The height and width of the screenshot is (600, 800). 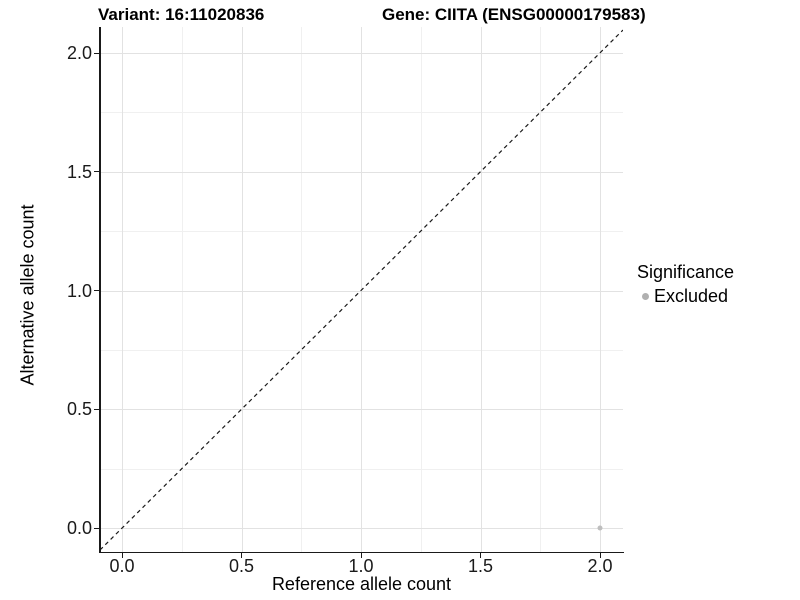 What do you see at coordinates (685, 284) in the screenshot?
I see `legend: Significance Excluded` at bounding box center [685, 284].